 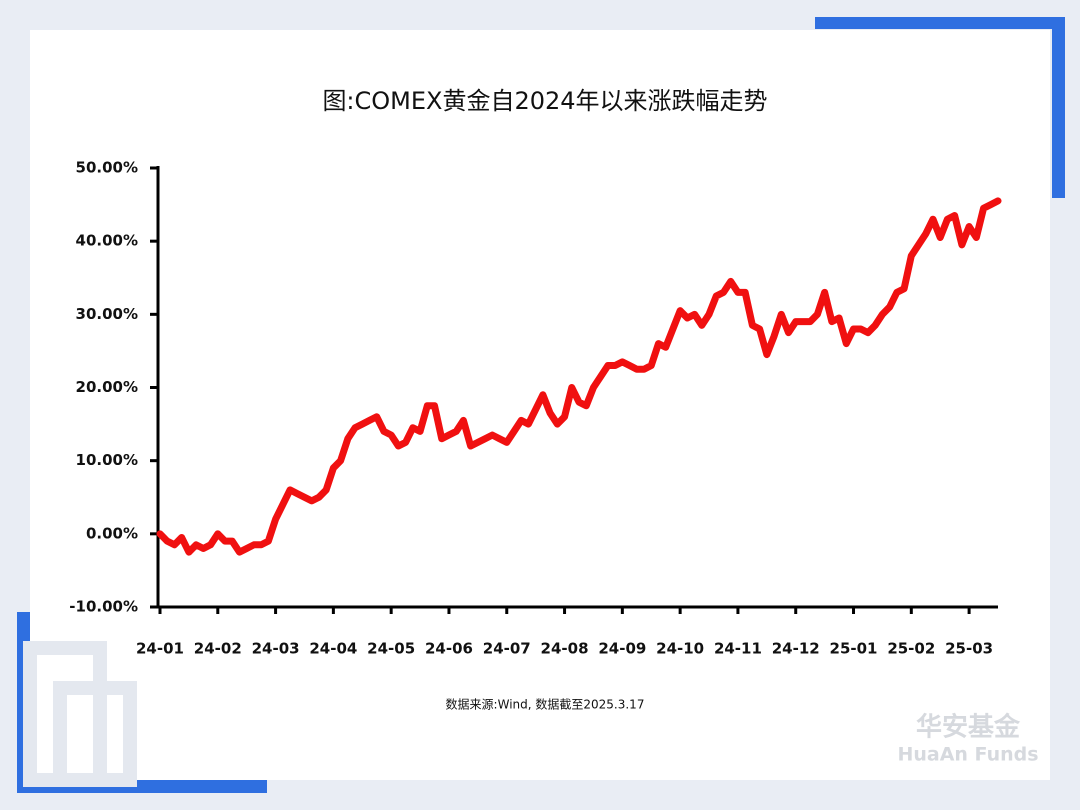 I want to click on x-tick-label: 24-10, so click(x=680, y=649).